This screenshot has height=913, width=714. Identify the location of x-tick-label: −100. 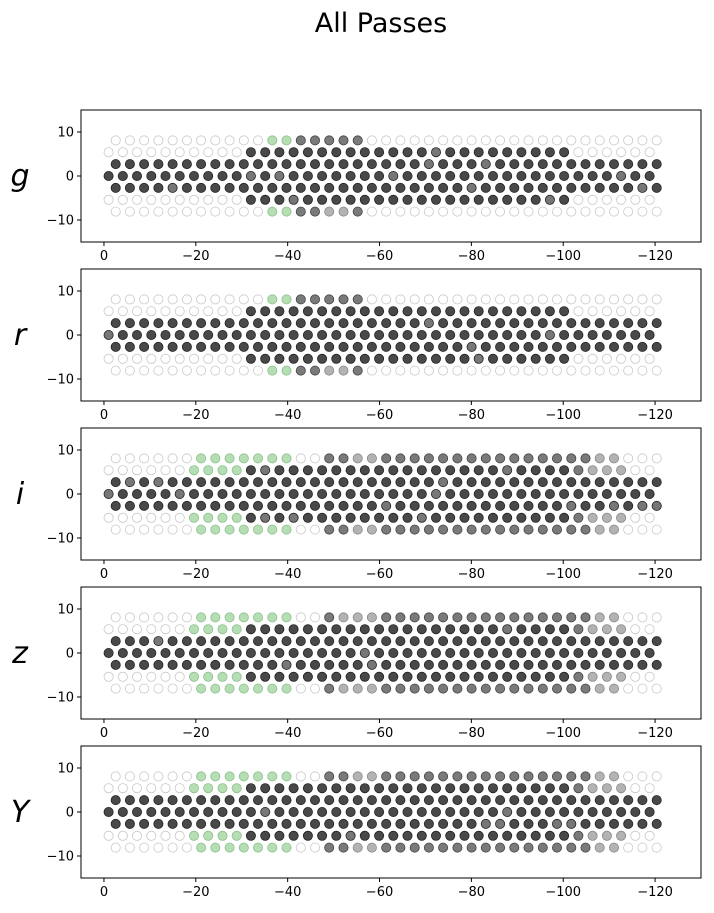
(563, 733).